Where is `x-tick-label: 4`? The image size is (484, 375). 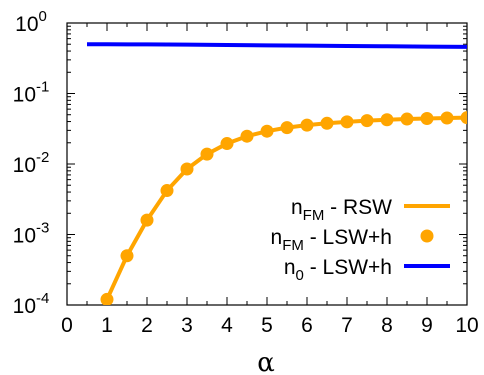
x-tick-label: 4 is located at coordinates (227, 325).